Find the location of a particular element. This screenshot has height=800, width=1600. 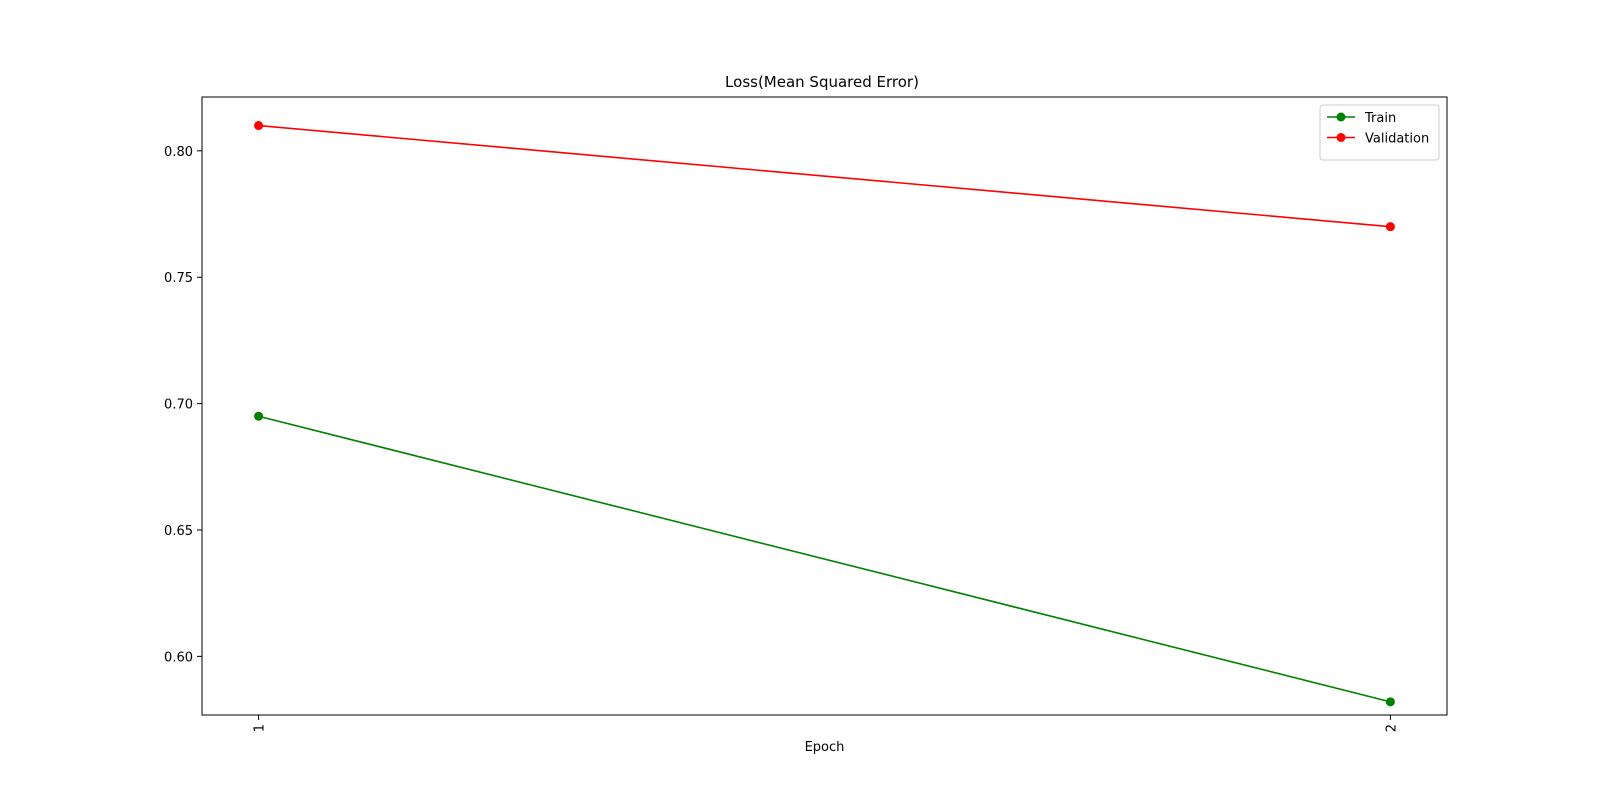

x-tick-label: 2 is located at coordinates (1391, 728).